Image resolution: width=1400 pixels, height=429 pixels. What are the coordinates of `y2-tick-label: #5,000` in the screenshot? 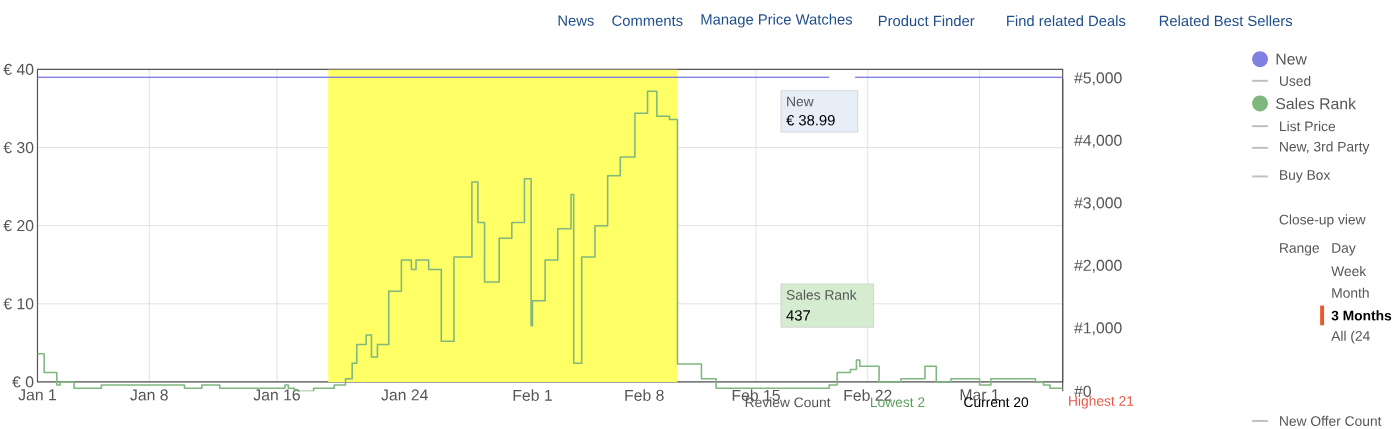 It's located at (1098, 79).